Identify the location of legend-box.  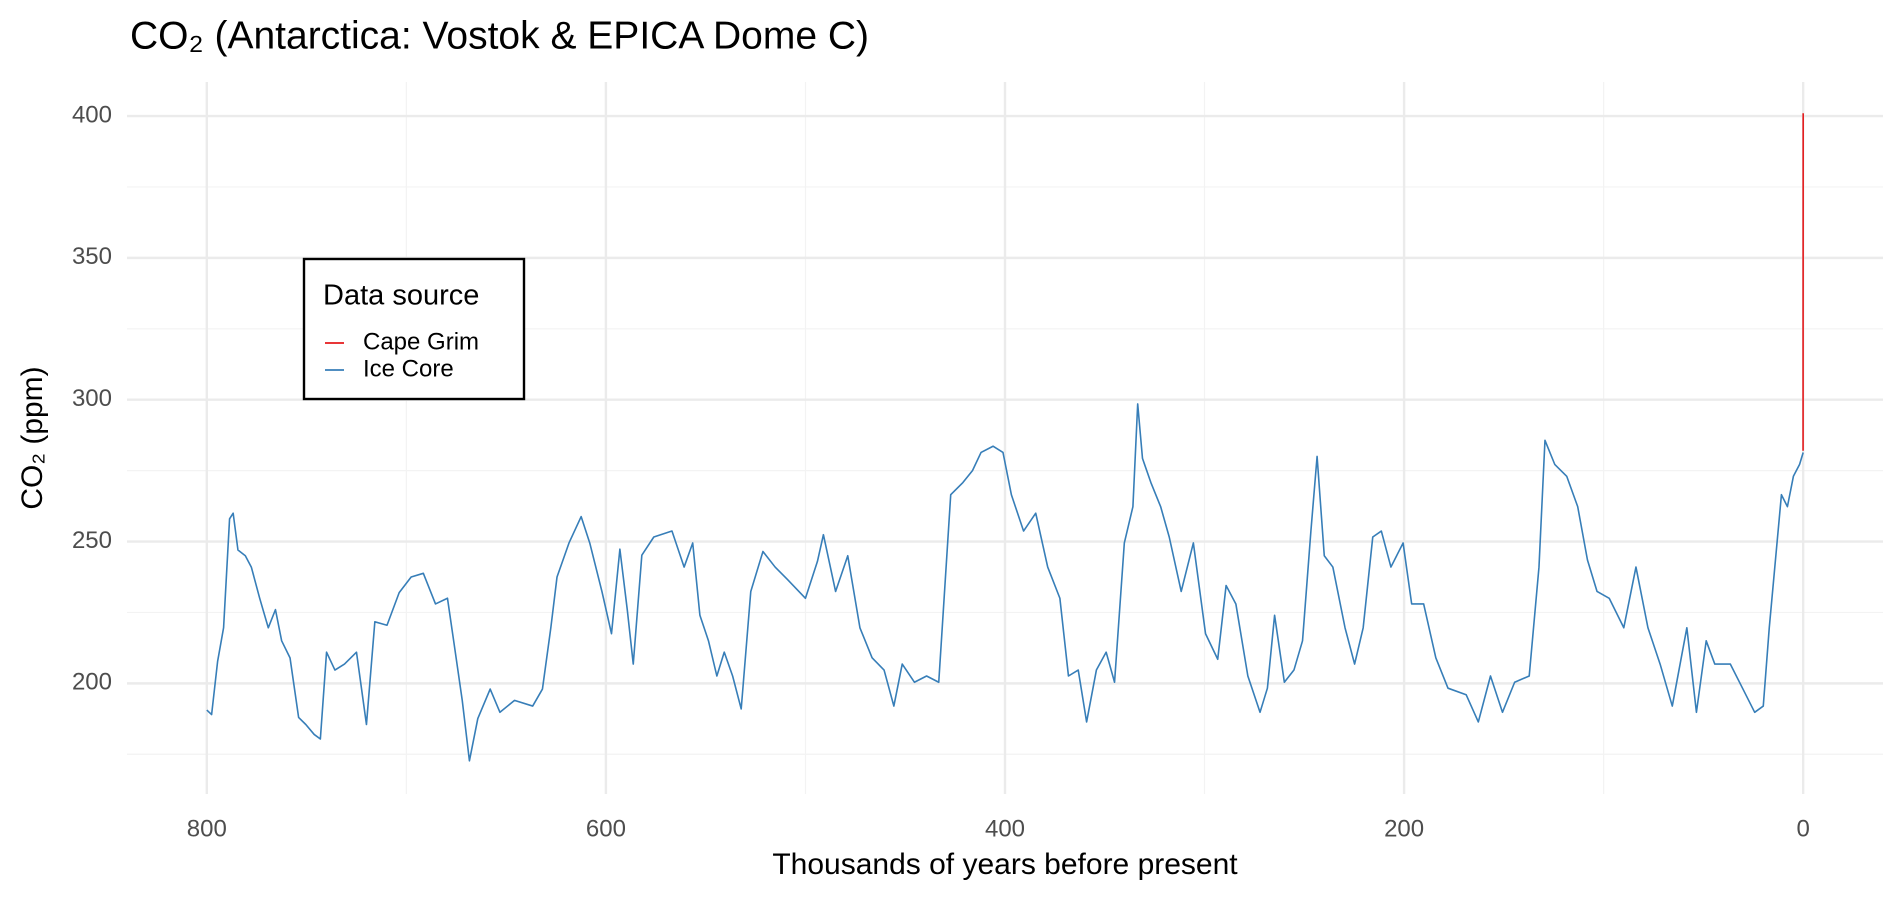
(414, 329).